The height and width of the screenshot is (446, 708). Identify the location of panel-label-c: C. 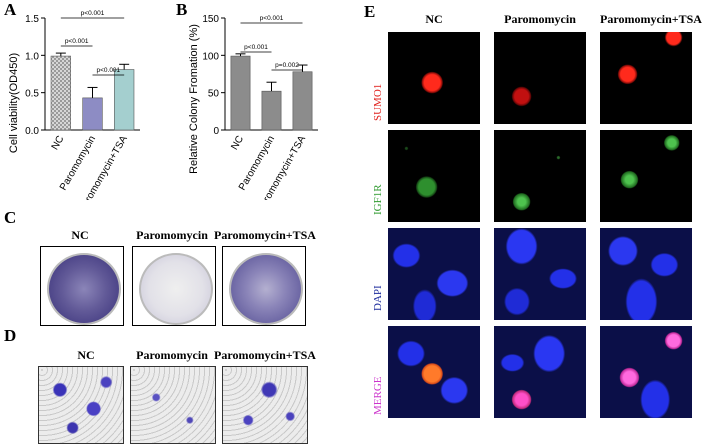
(10, 217).